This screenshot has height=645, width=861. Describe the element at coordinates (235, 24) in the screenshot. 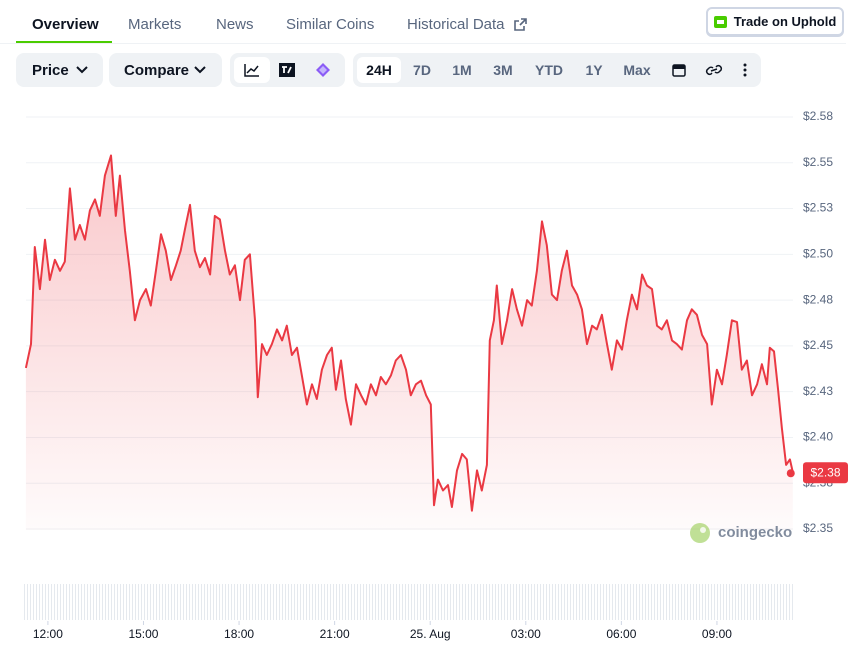

I see `tab: News` at that location.